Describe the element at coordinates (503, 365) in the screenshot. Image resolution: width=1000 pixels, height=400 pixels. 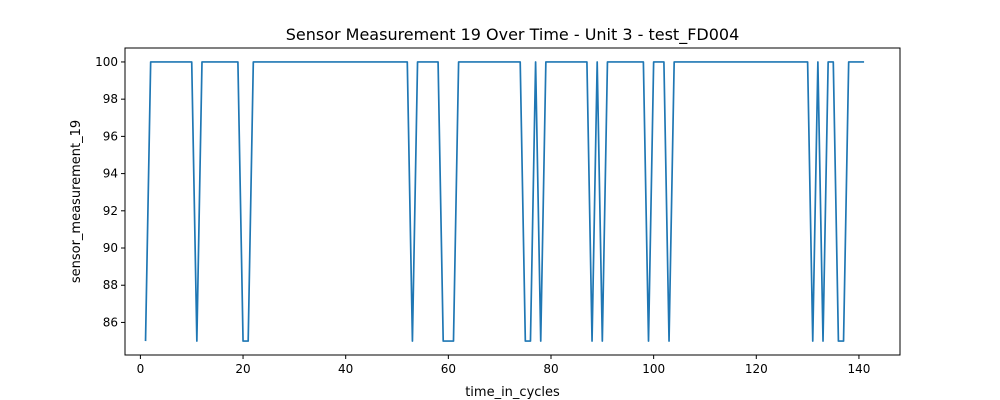
I see `x-axis: 0 20 40 60 80 100 120 140` at that location.